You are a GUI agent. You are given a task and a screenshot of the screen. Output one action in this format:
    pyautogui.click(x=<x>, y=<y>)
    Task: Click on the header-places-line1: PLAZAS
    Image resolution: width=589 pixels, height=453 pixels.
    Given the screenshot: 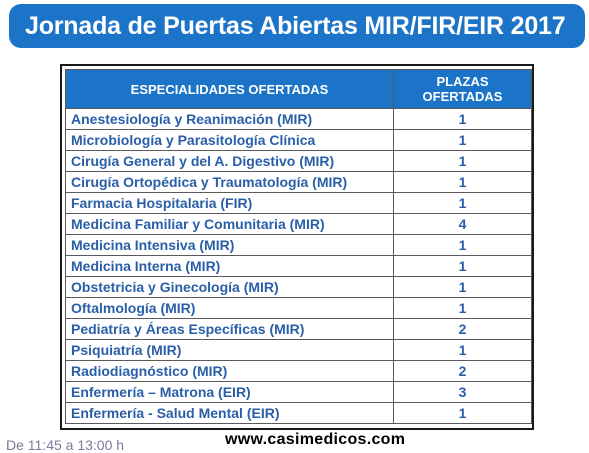 What is the action you would take?
    pyautogui.click(x=462, y=81)
    